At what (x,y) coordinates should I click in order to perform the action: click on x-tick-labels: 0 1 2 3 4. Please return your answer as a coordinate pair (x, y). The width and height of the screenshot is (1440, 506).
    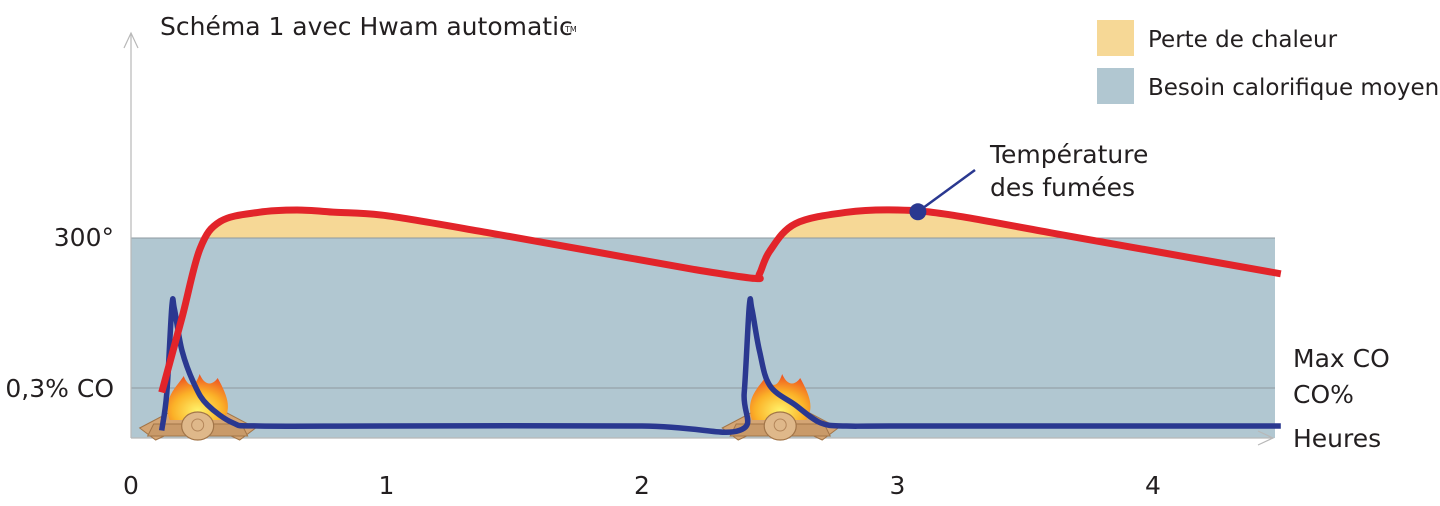
    Looking at the image, I should click on (642, 485).